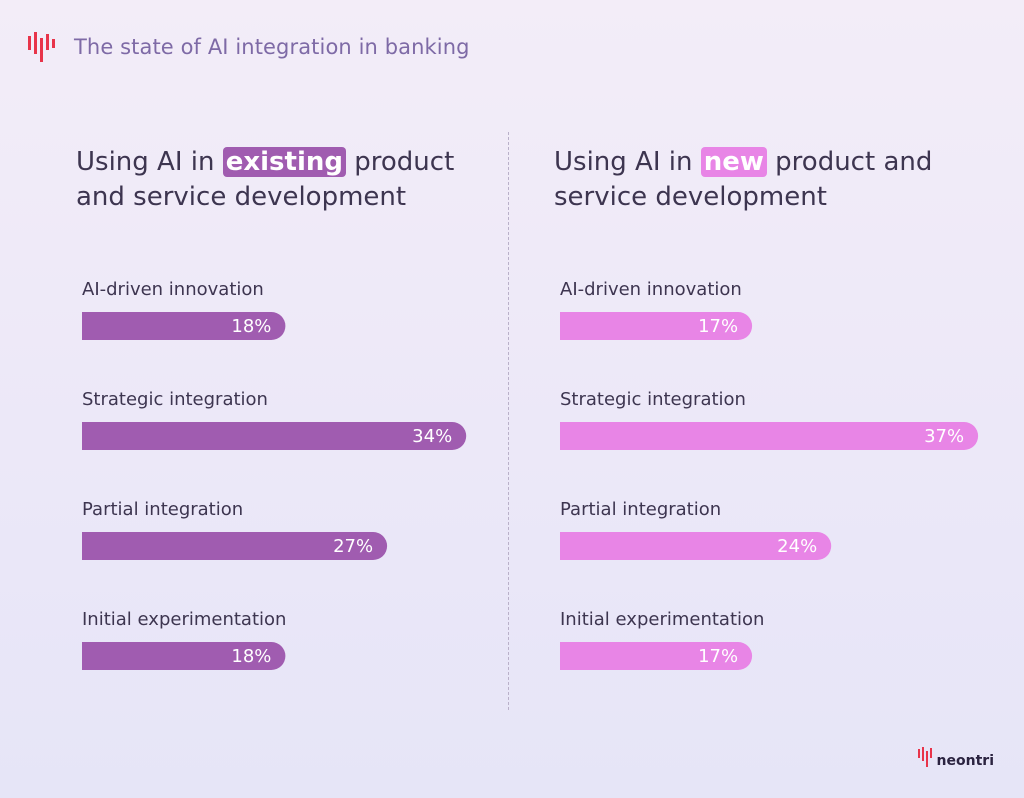 This screenshot has height=798, width=1024. What do you see at coordinates (508, 421) in the screenshot?
I see `column-divider` at bounding box center [508, 421].